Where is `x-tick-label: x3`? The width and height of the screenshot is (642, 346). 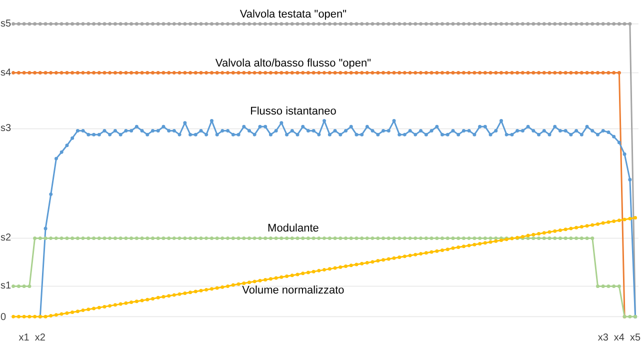 x-tick-label: x3 is located at coordinates (603, 338).